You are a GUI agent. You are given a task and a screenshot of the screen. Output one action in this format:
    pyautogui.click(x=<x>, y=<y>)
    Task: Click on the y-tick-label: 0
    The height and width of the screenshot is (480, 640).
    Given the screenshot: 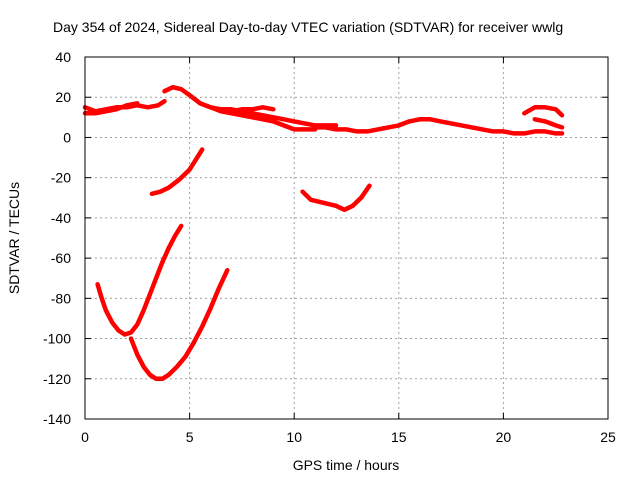 What is the action you would take?
    pyautogui.click(x=67, y=137)
    